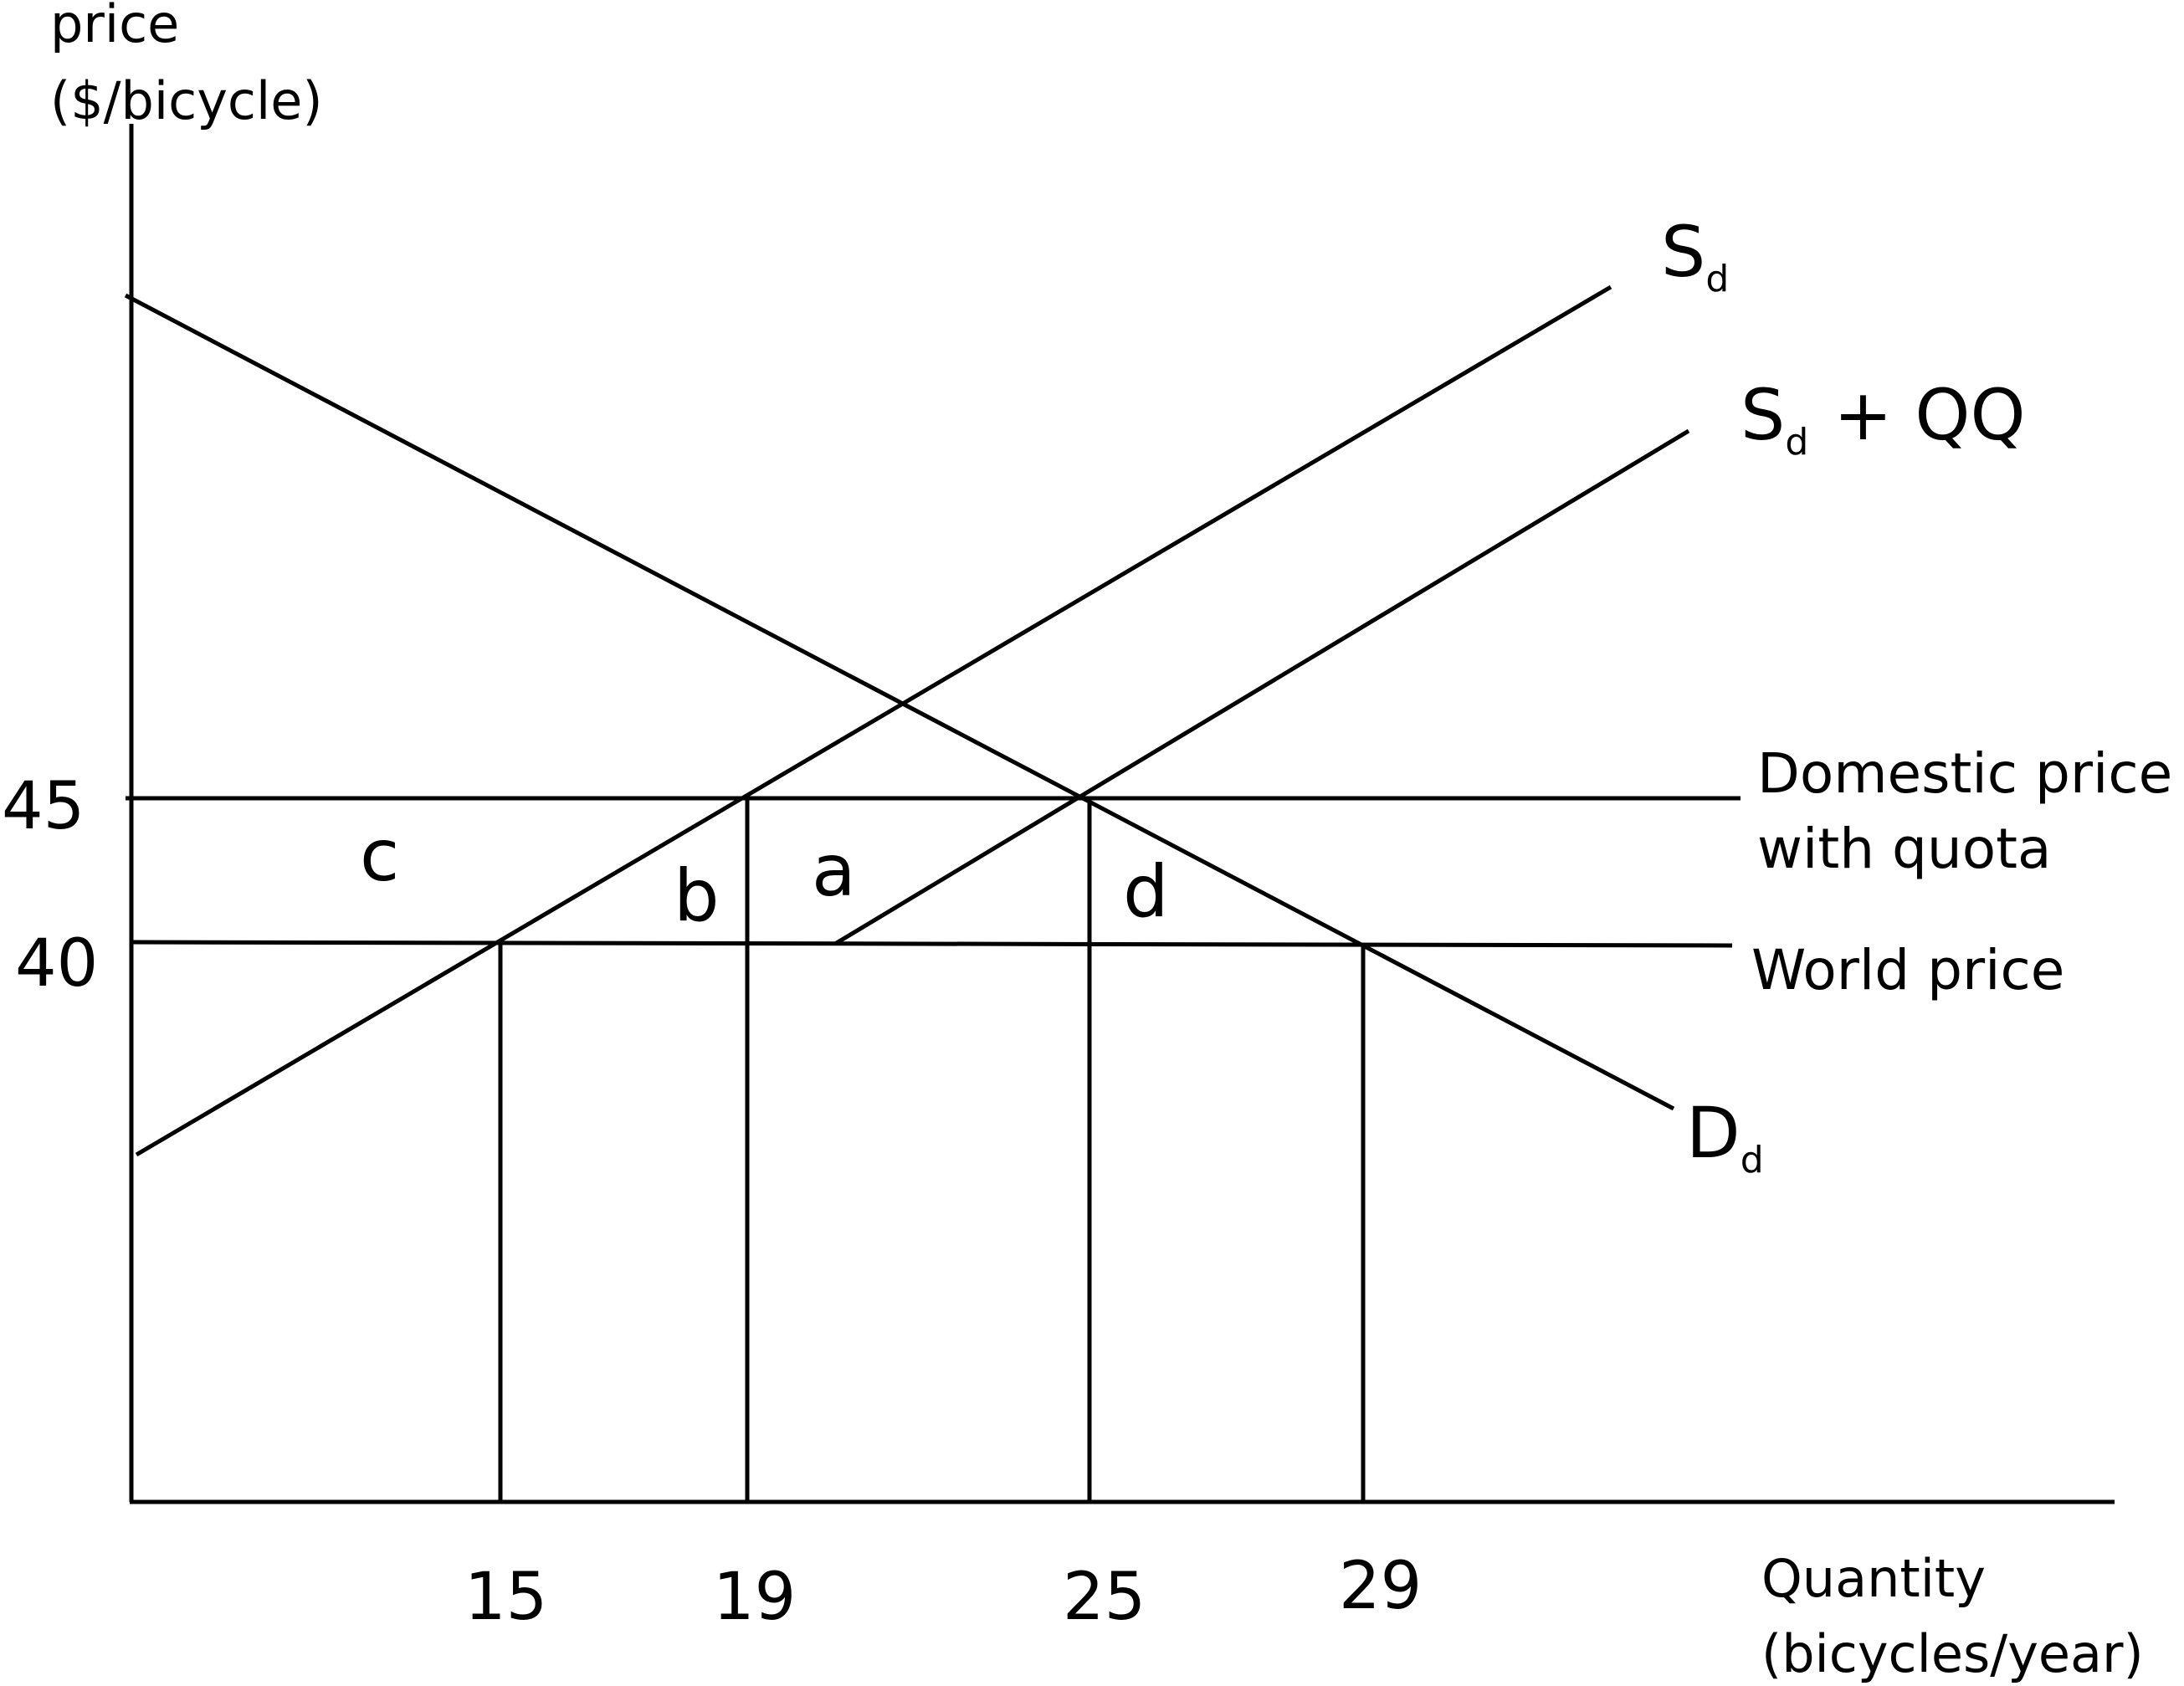 This screenshot has width=2184, height=1686. What do you see at coordinates (186, 100) in the screenshot?
I see `y-axis-title-line2: ($/bicycle)` at bounding box center [186, 100].